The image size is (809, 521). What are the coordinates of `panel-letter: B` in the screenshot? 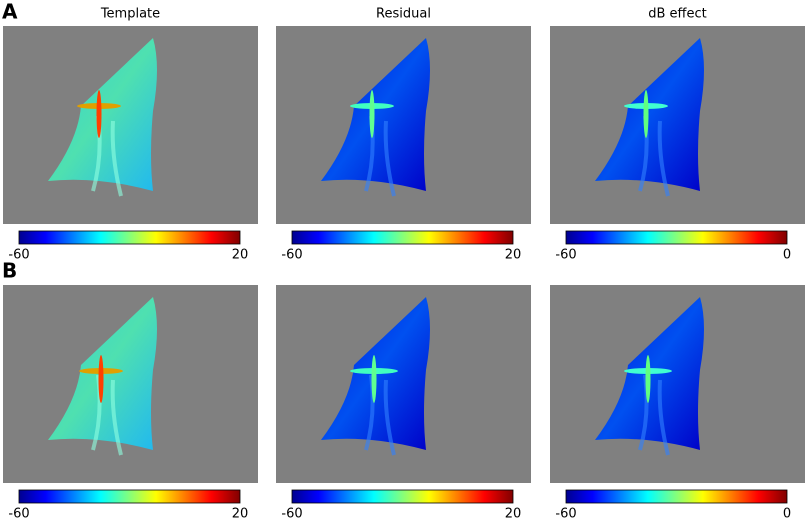 It's located at (9, 271).